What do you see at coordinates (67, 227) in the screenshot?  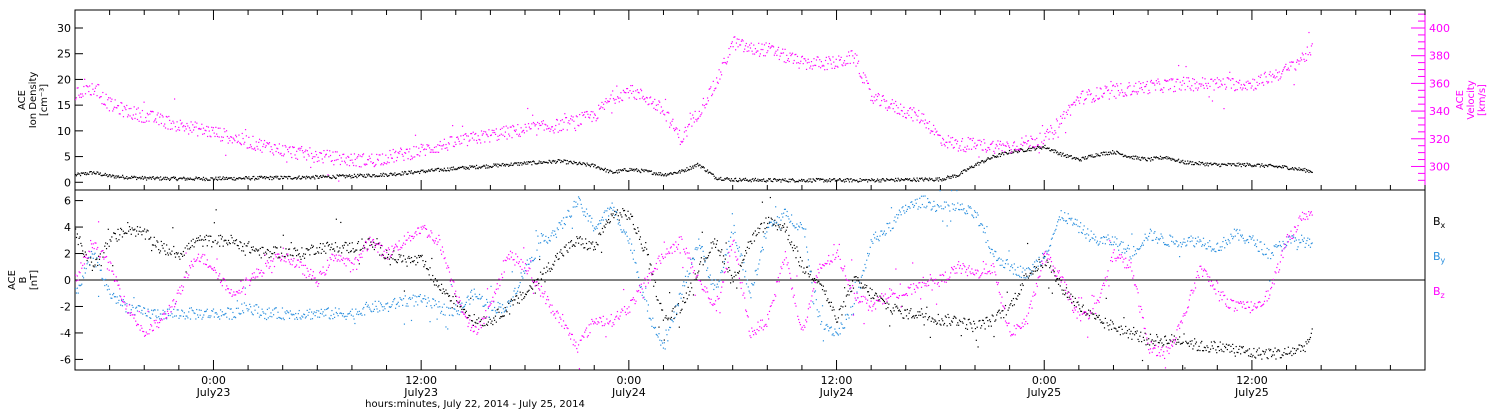 I see `b-tick-label: 4` at bounding box center [67, 227].